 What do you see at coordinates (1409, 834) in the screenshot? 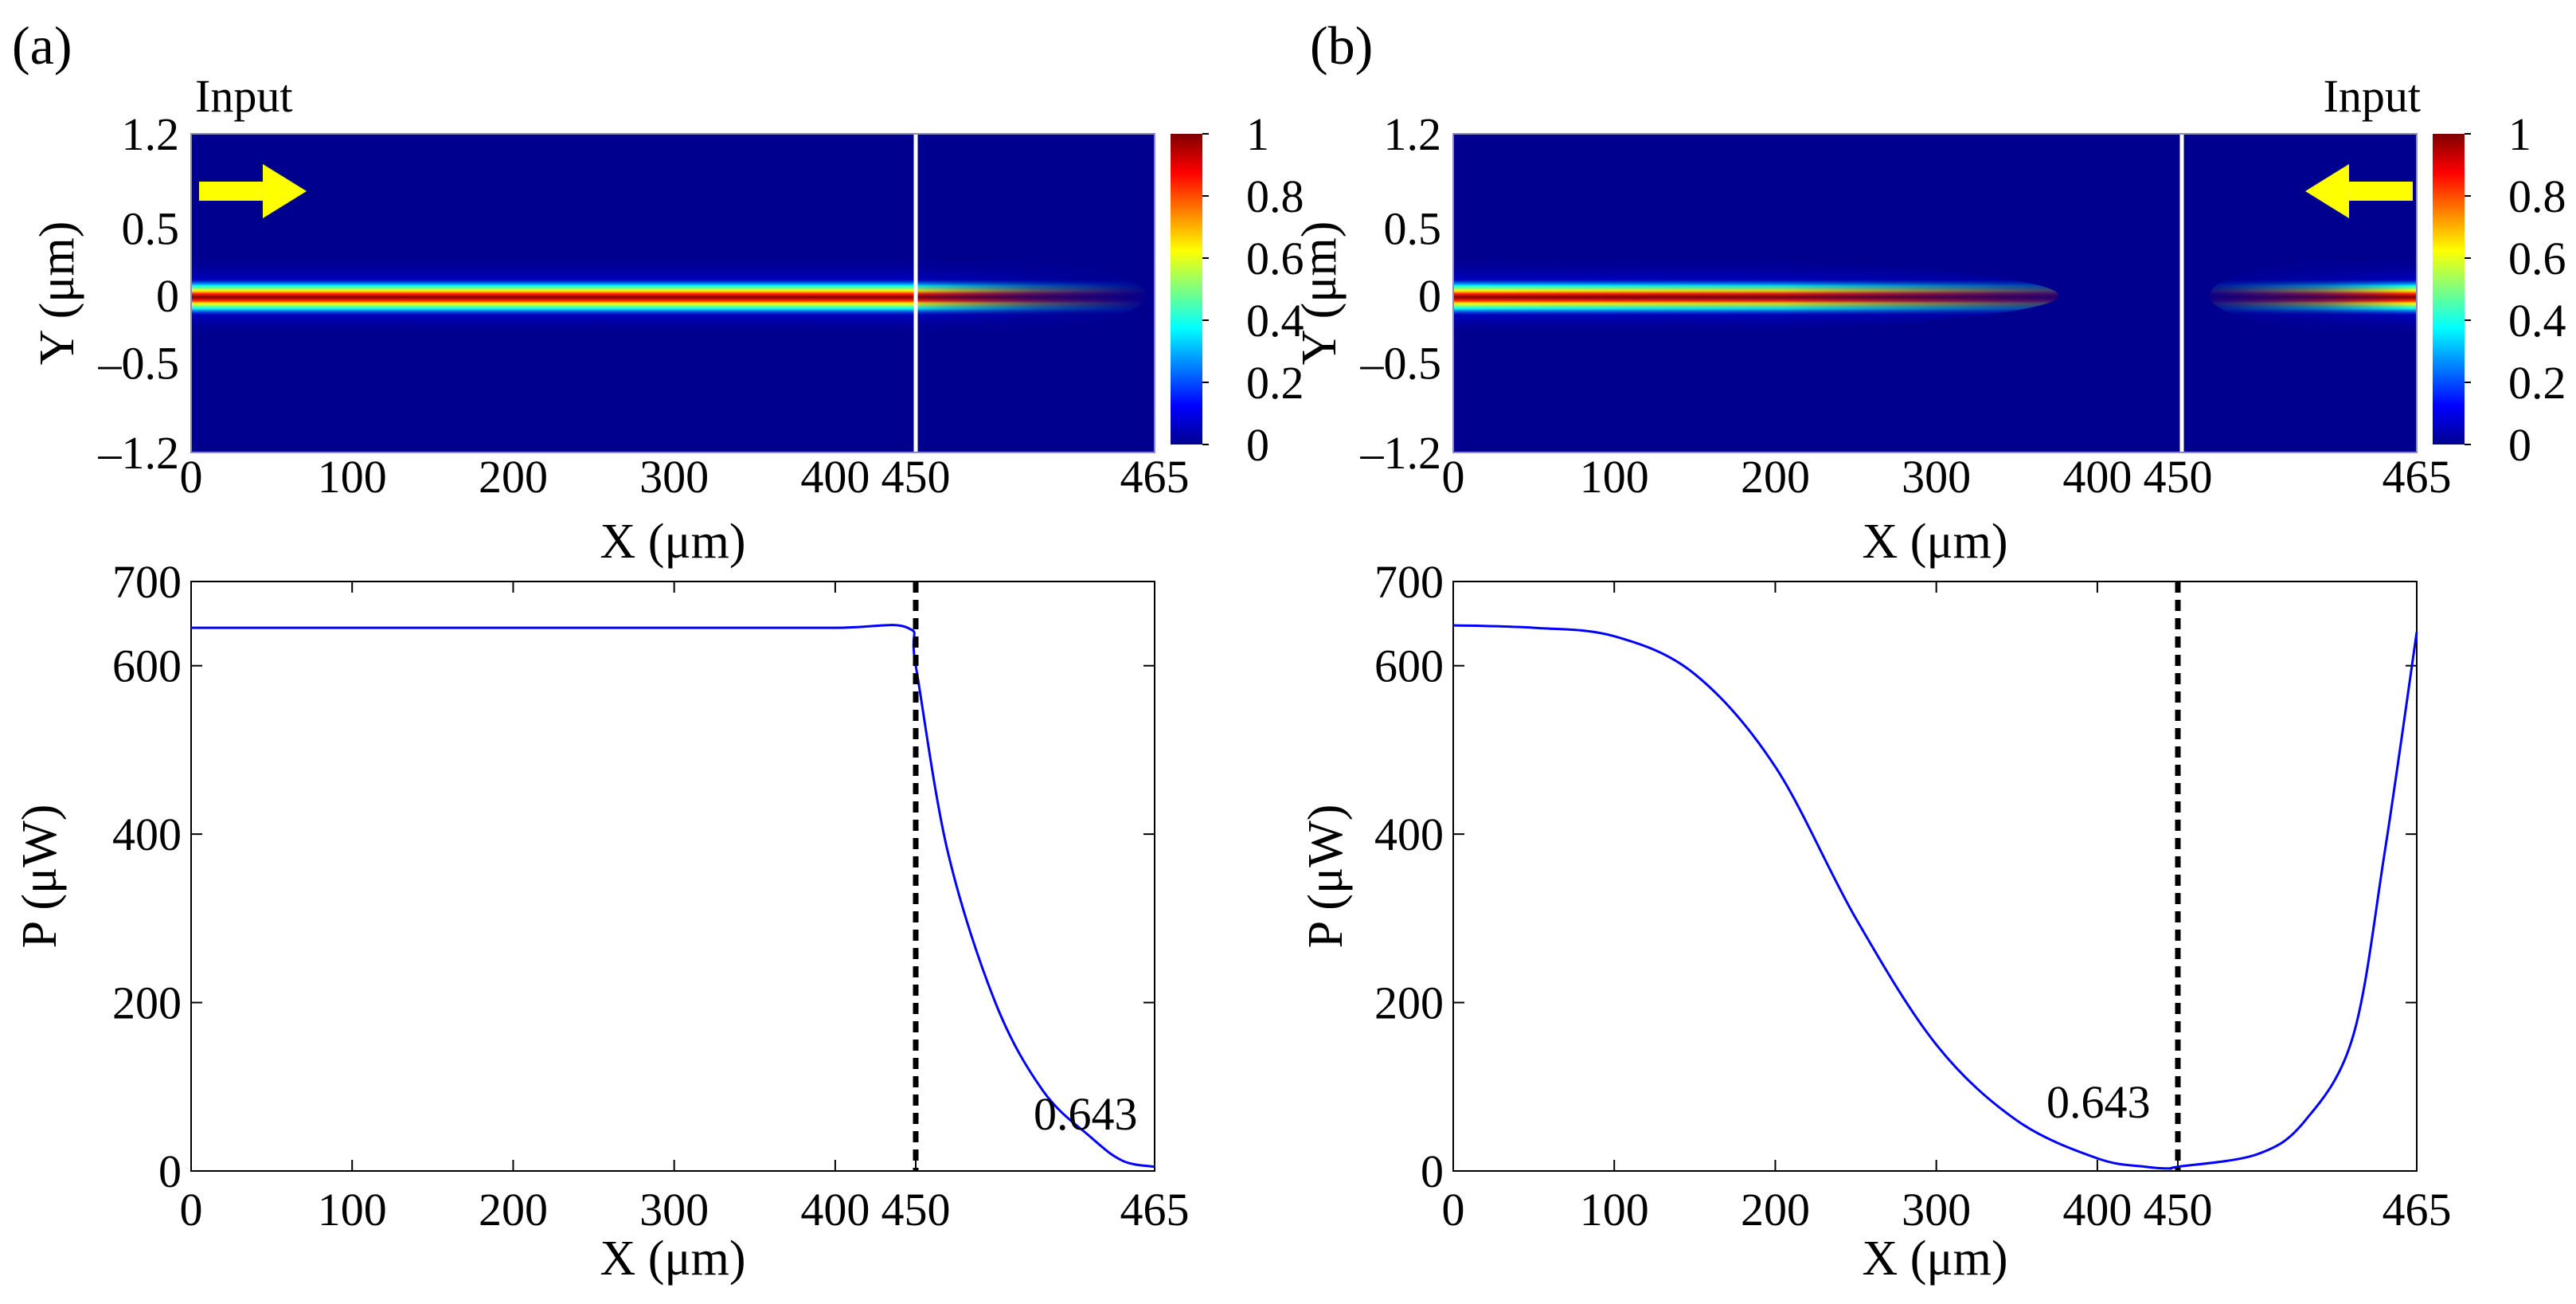
I see `line-chart-b-ytick: 400` at bounding box center [1409, 834].